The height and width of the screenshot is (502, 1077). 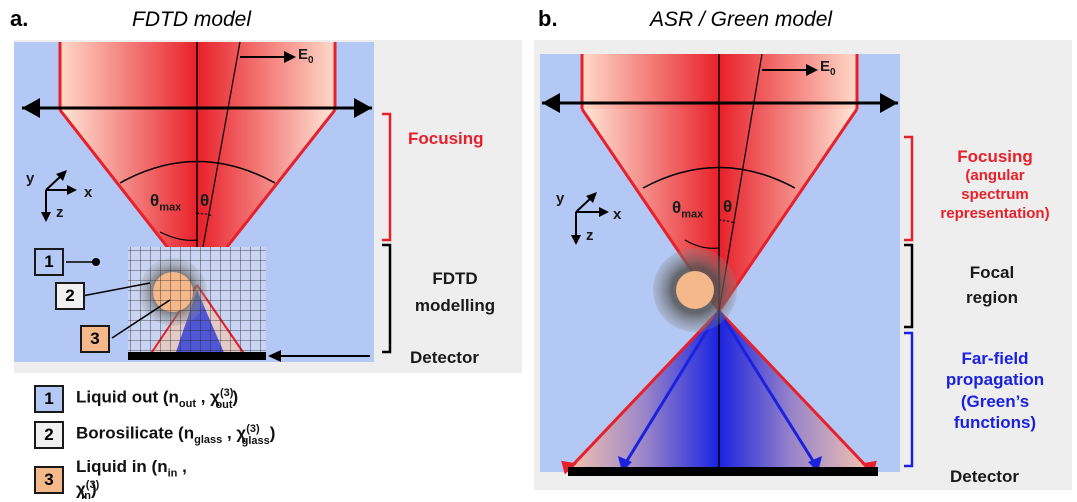 I want to click on legend-label-1: Liquid out (nout , χ(3)out), so click(x=157, y=399).